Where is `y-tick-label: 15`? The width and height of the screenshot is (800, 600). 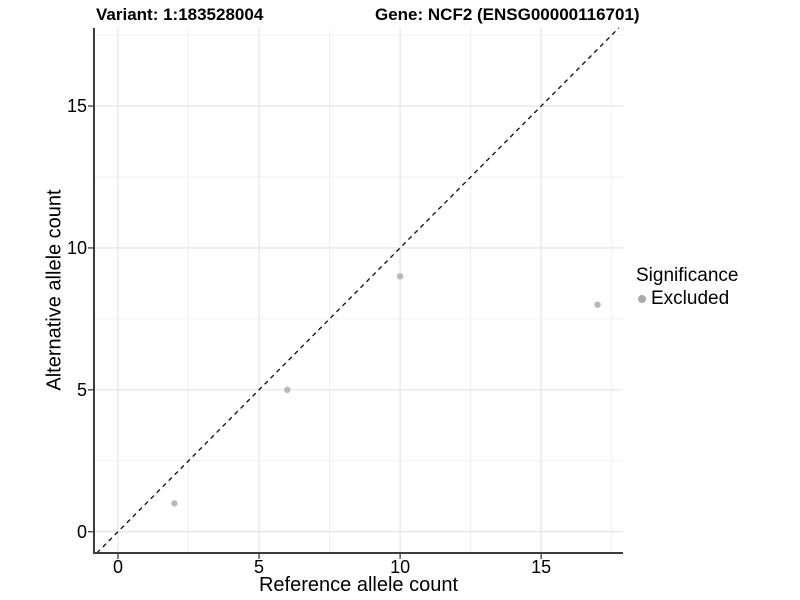
y-tick-label: 15 is located at coordinates (76, 106).